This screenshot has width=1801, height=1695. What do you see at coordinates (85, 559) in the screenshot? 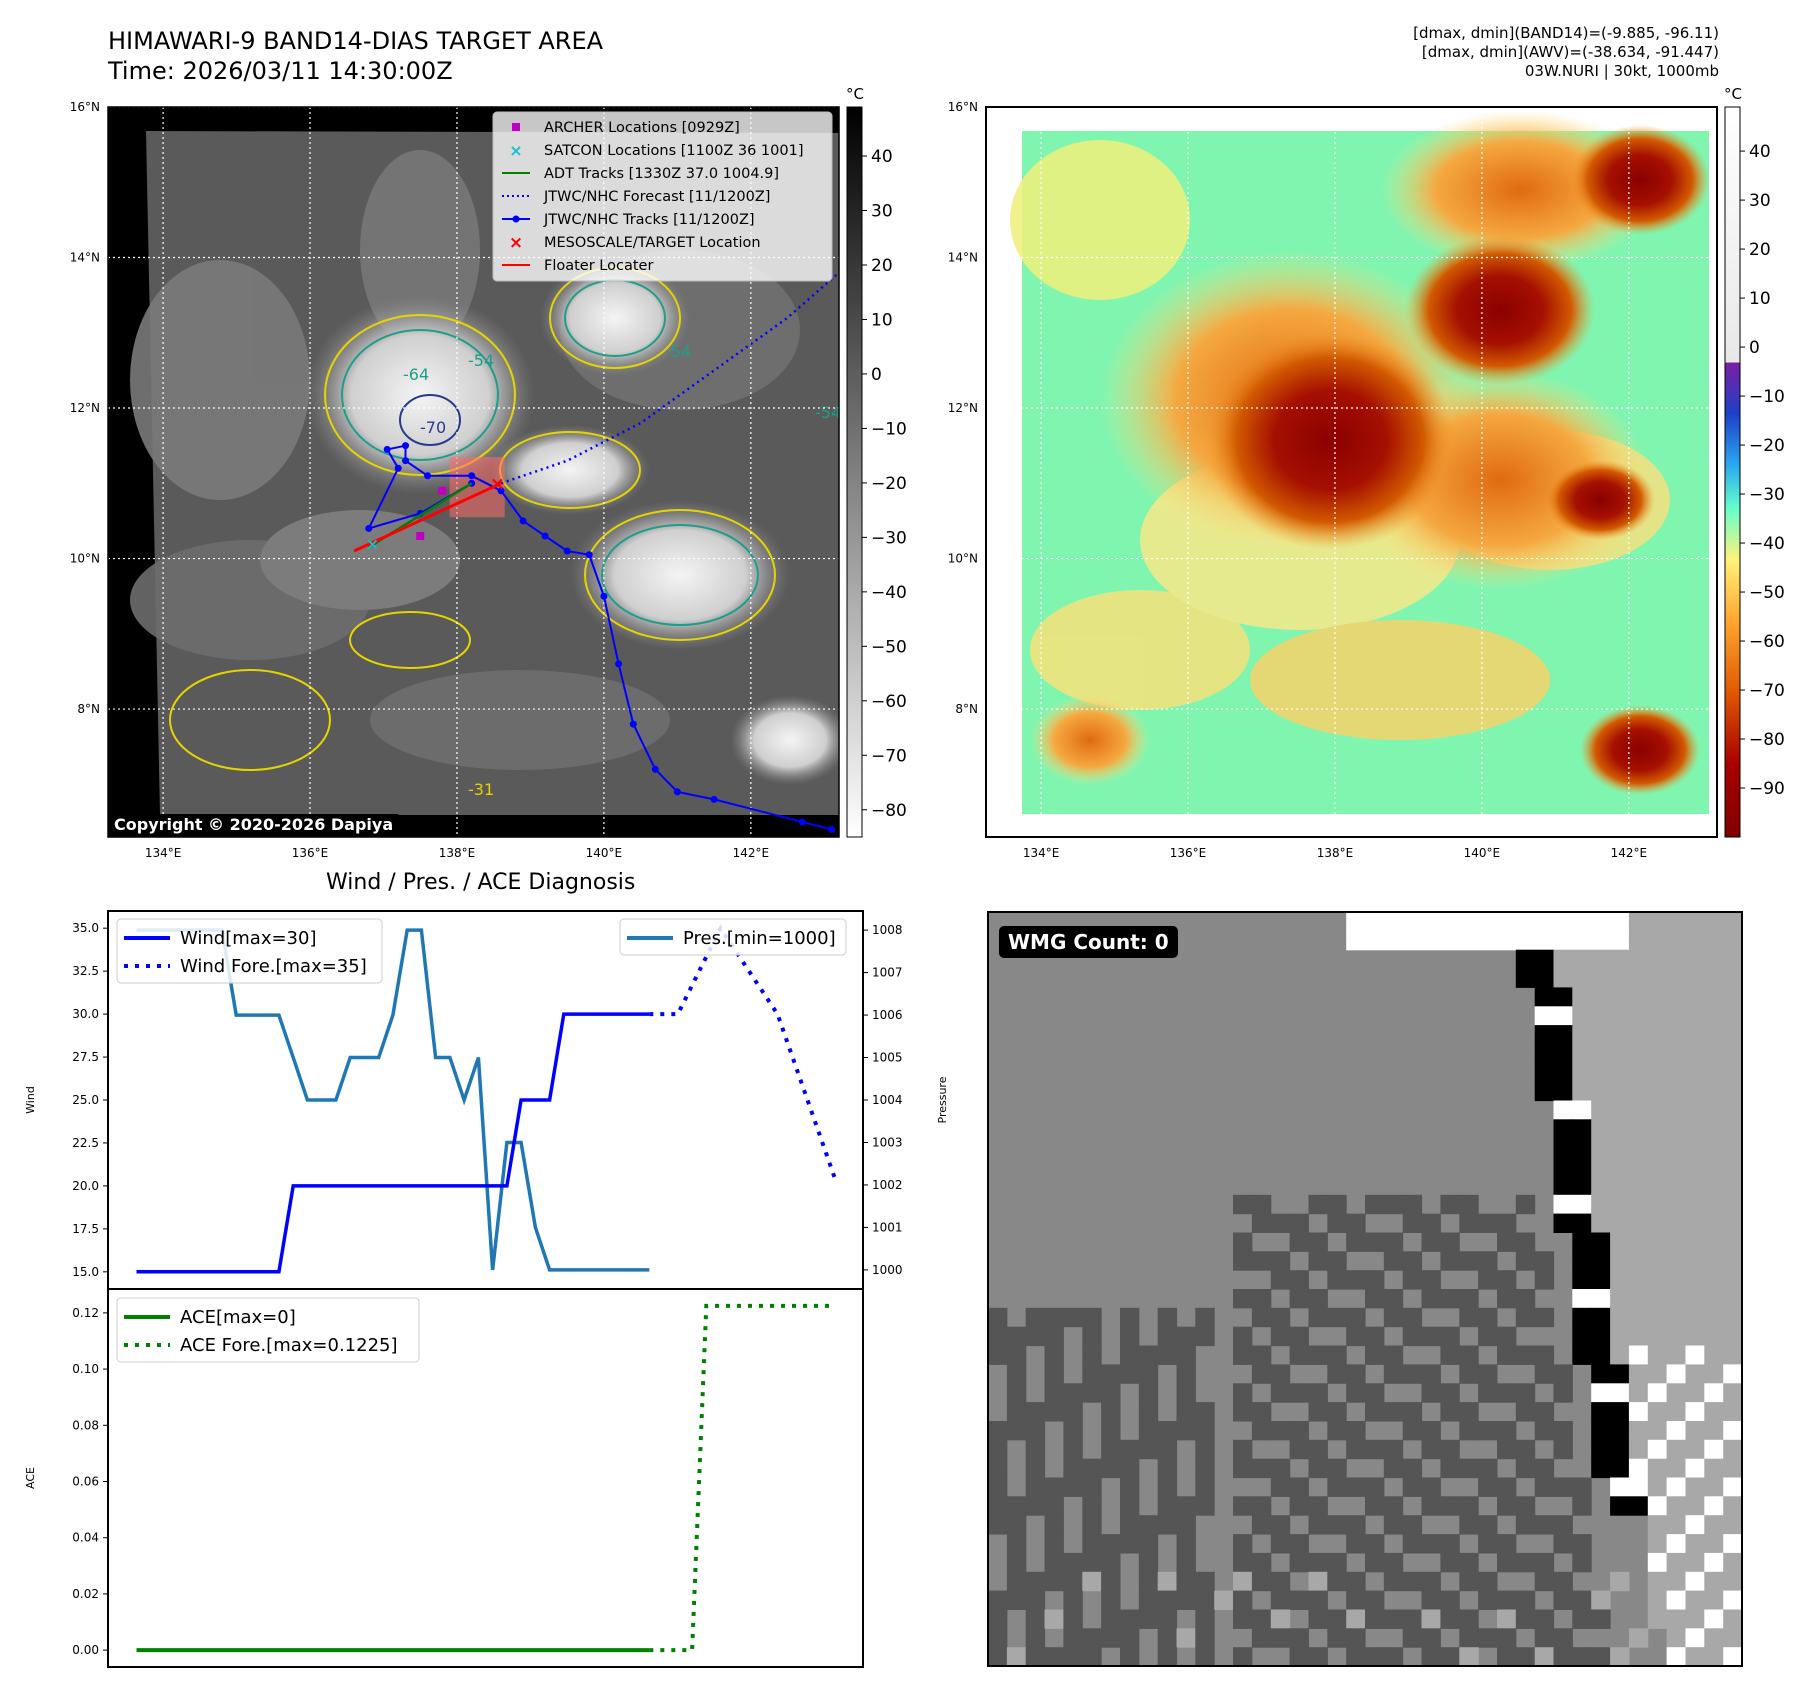
I see `lat-tick-label: 10°N` at bounding box center [85, 559].